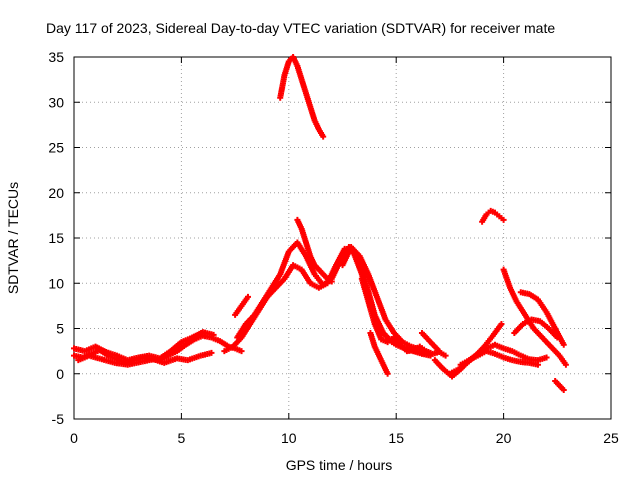 This screenshot has width=640, height=480. What do you see at coordinates (611, 438) in the screenshot?
I see `x-tick-label: 25` at bounding box center [611, 438].